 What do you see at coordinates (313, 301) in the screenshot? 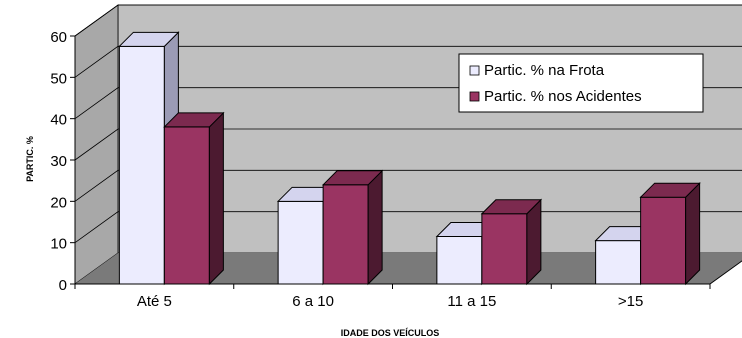
I see `x-tick-label: 6 a 10` at bounding box center [313, 301].